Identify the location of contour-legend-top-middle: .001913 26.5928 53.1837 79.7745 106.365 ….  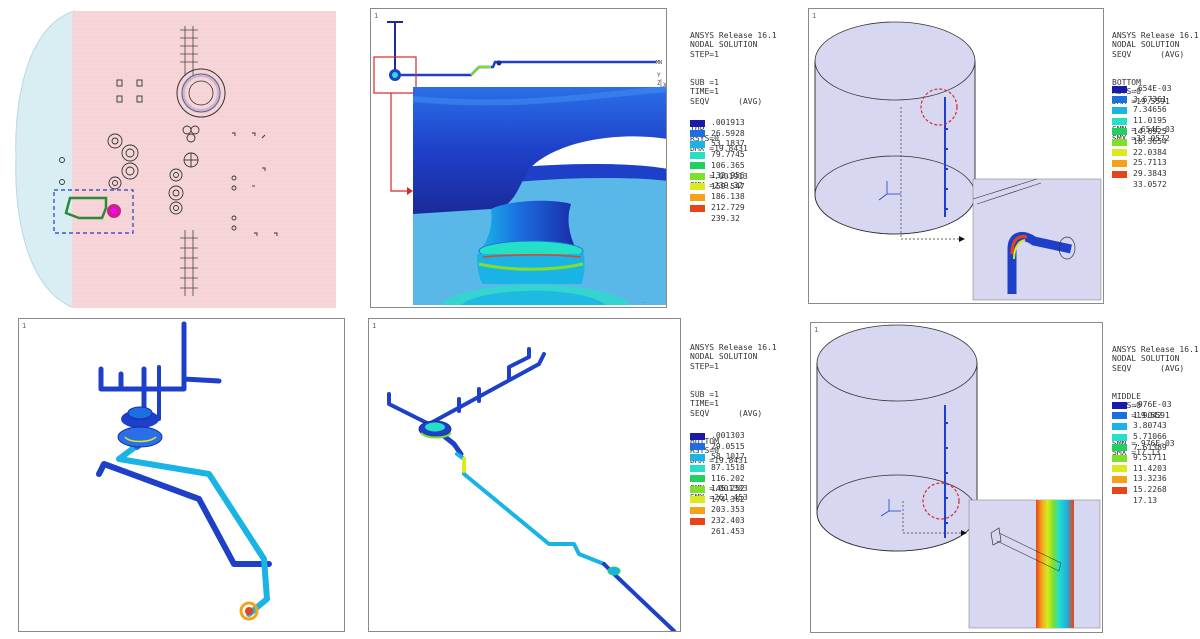
(717, 171).